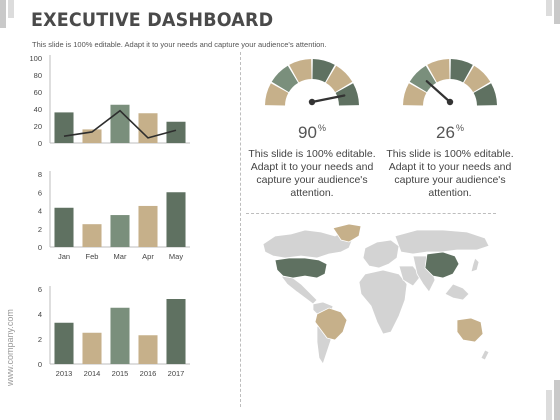 The width and height of the screenshot is (560, 420). Describe the element at coordinates (381, 254) in the screenshot. I see `map-region-europe` at that location.